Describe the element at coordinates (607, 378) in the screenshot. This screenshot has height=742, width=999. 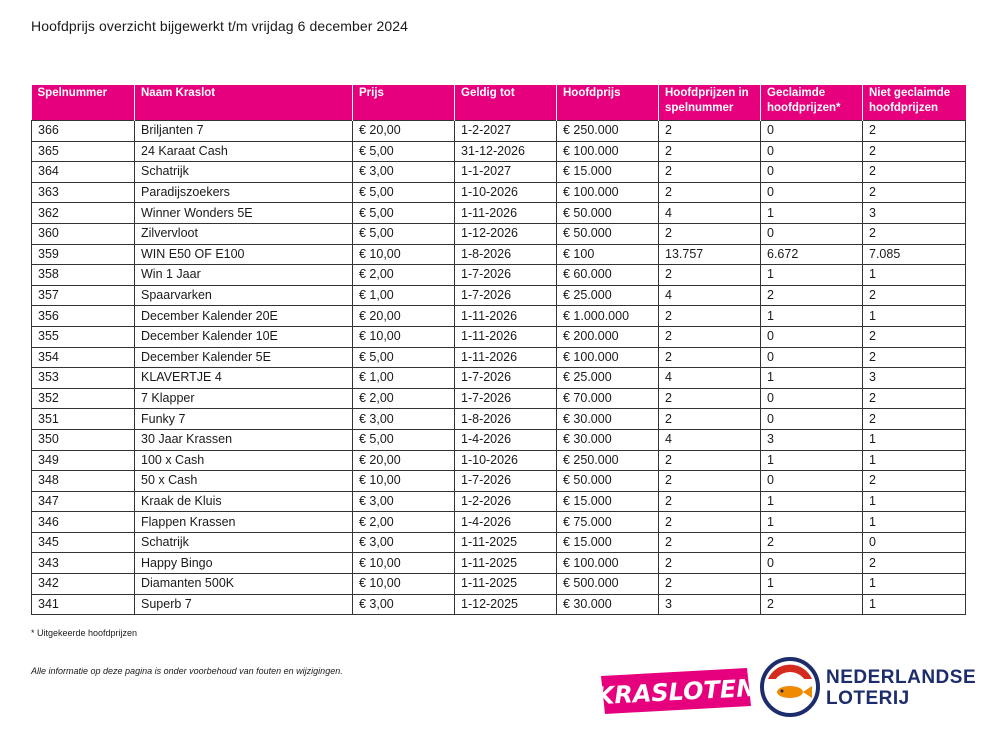
I see `table-cell: € 25.000` at that location.